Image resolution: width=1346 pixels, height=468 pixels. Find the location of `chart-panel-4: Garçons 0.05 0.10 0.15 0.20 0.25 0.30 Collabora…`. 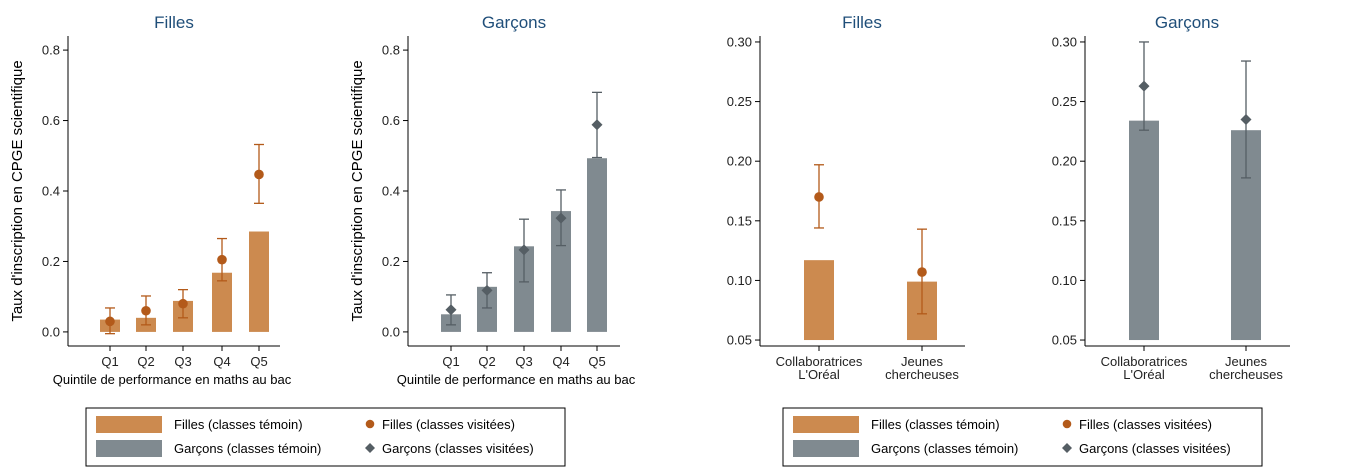

chart-panel-4: Garçons 0.05 0.10 0.15 0.20 0.25 0.30 Collabora… is located at coordinates (1171, 197).